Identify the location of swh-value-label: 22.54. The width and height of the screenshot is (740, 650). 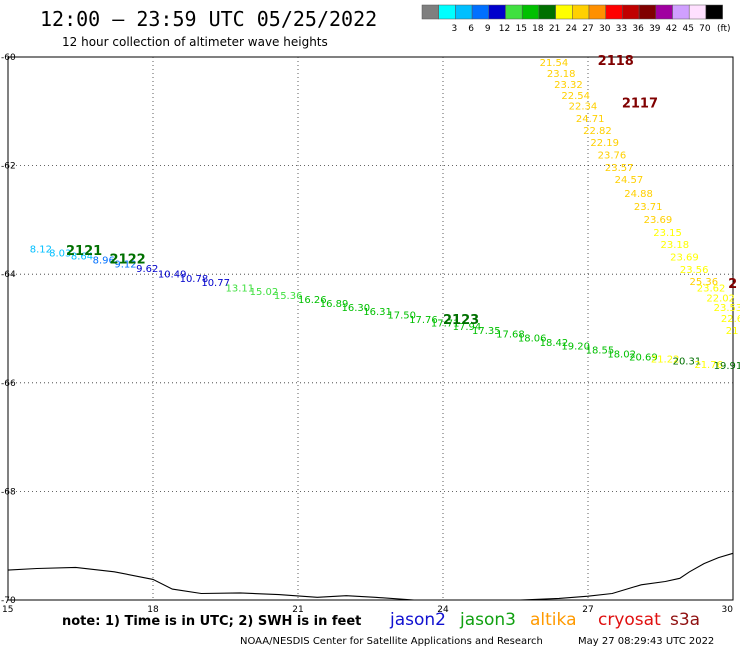
(575, 96).